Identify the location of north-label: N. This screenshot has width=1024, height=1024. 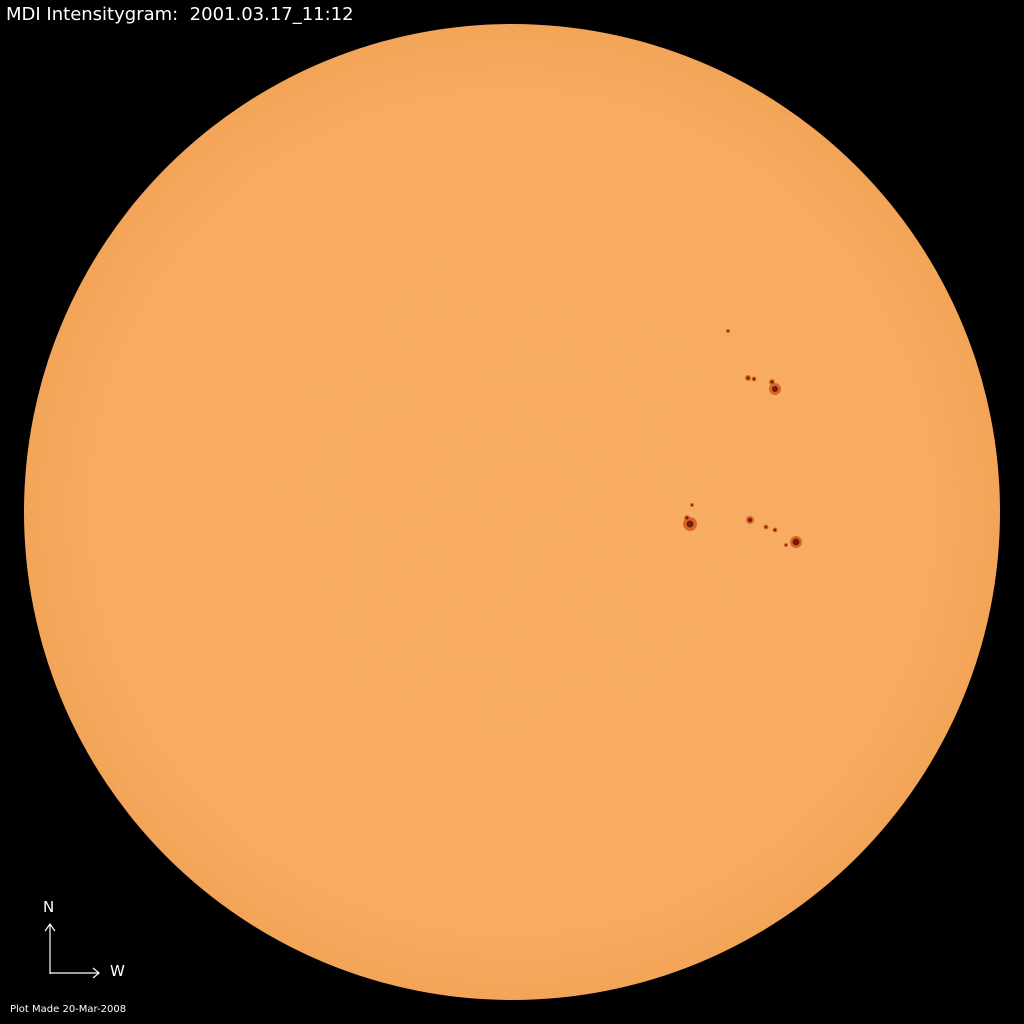
(49, 907).